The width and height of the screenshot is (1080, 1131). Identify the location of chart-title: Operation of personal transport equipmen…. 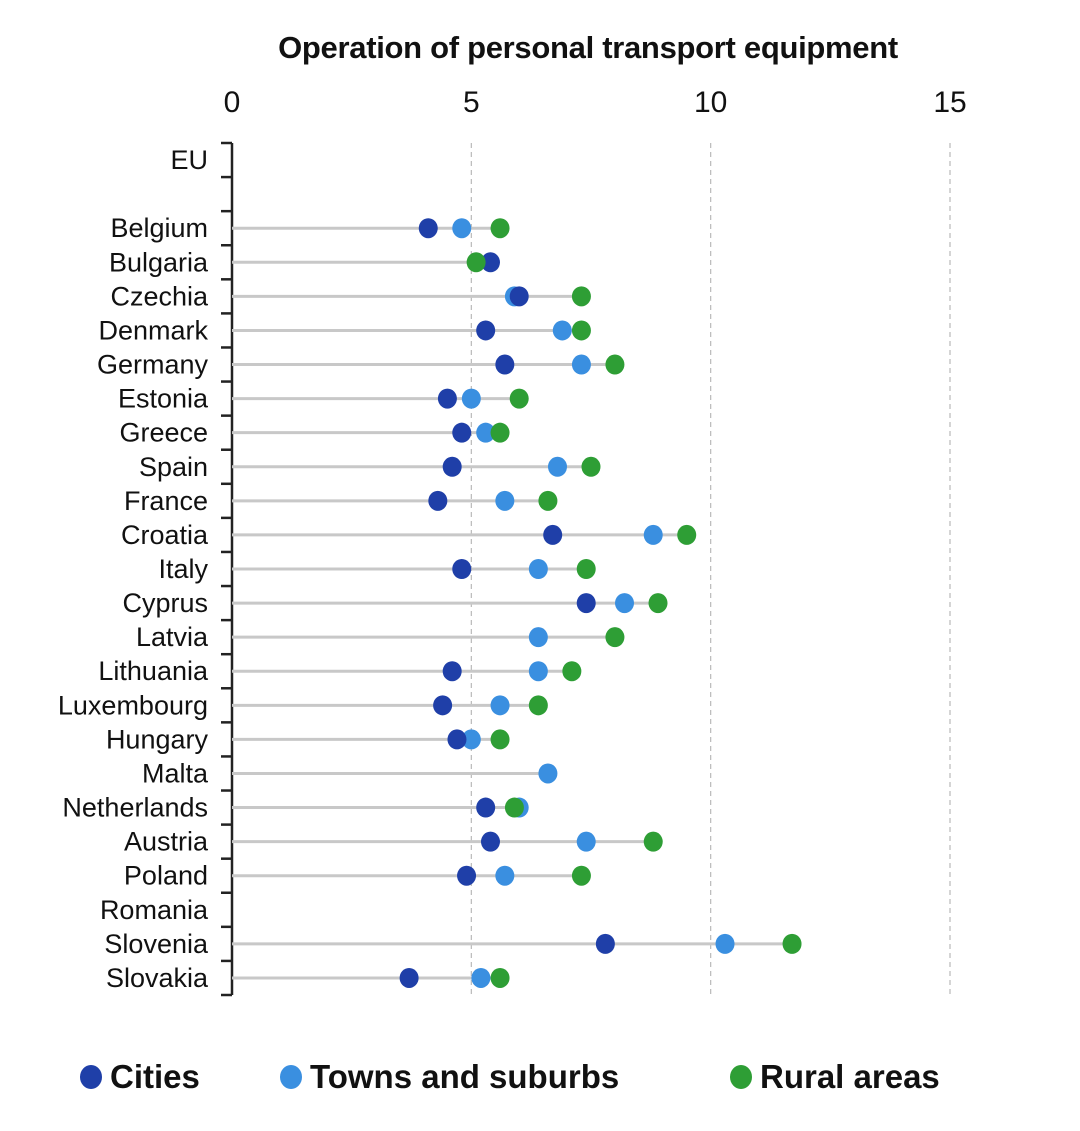
(588, 47).